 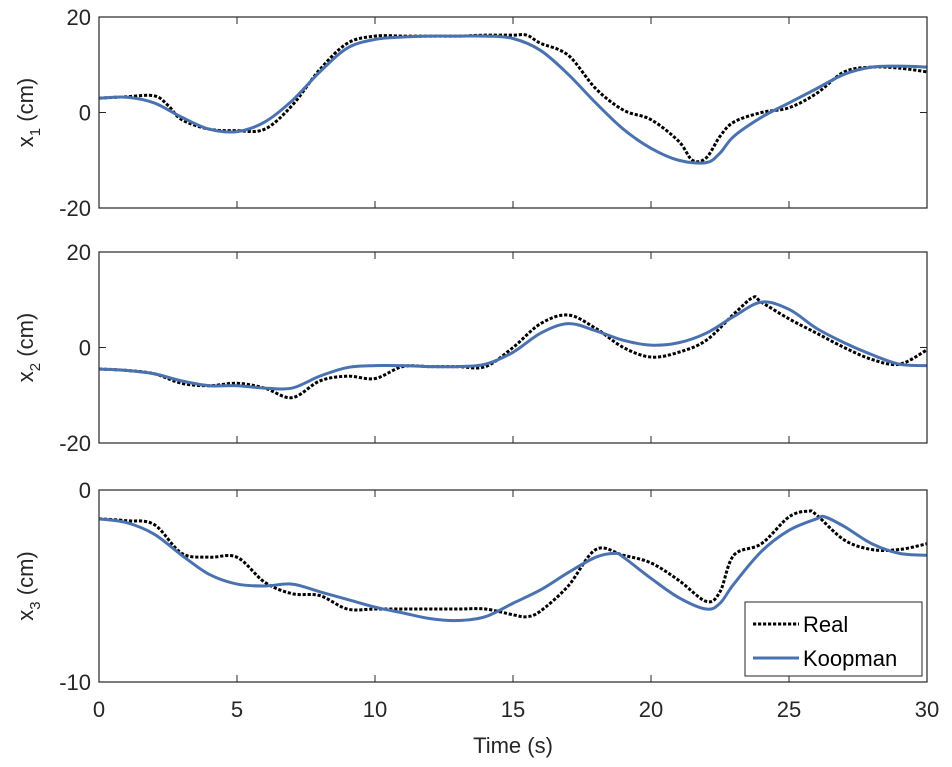 What do you see at coordinates (99, 709) in the screenshot?
I see `x-tick-label: 0` at bounding box center [99, 709].